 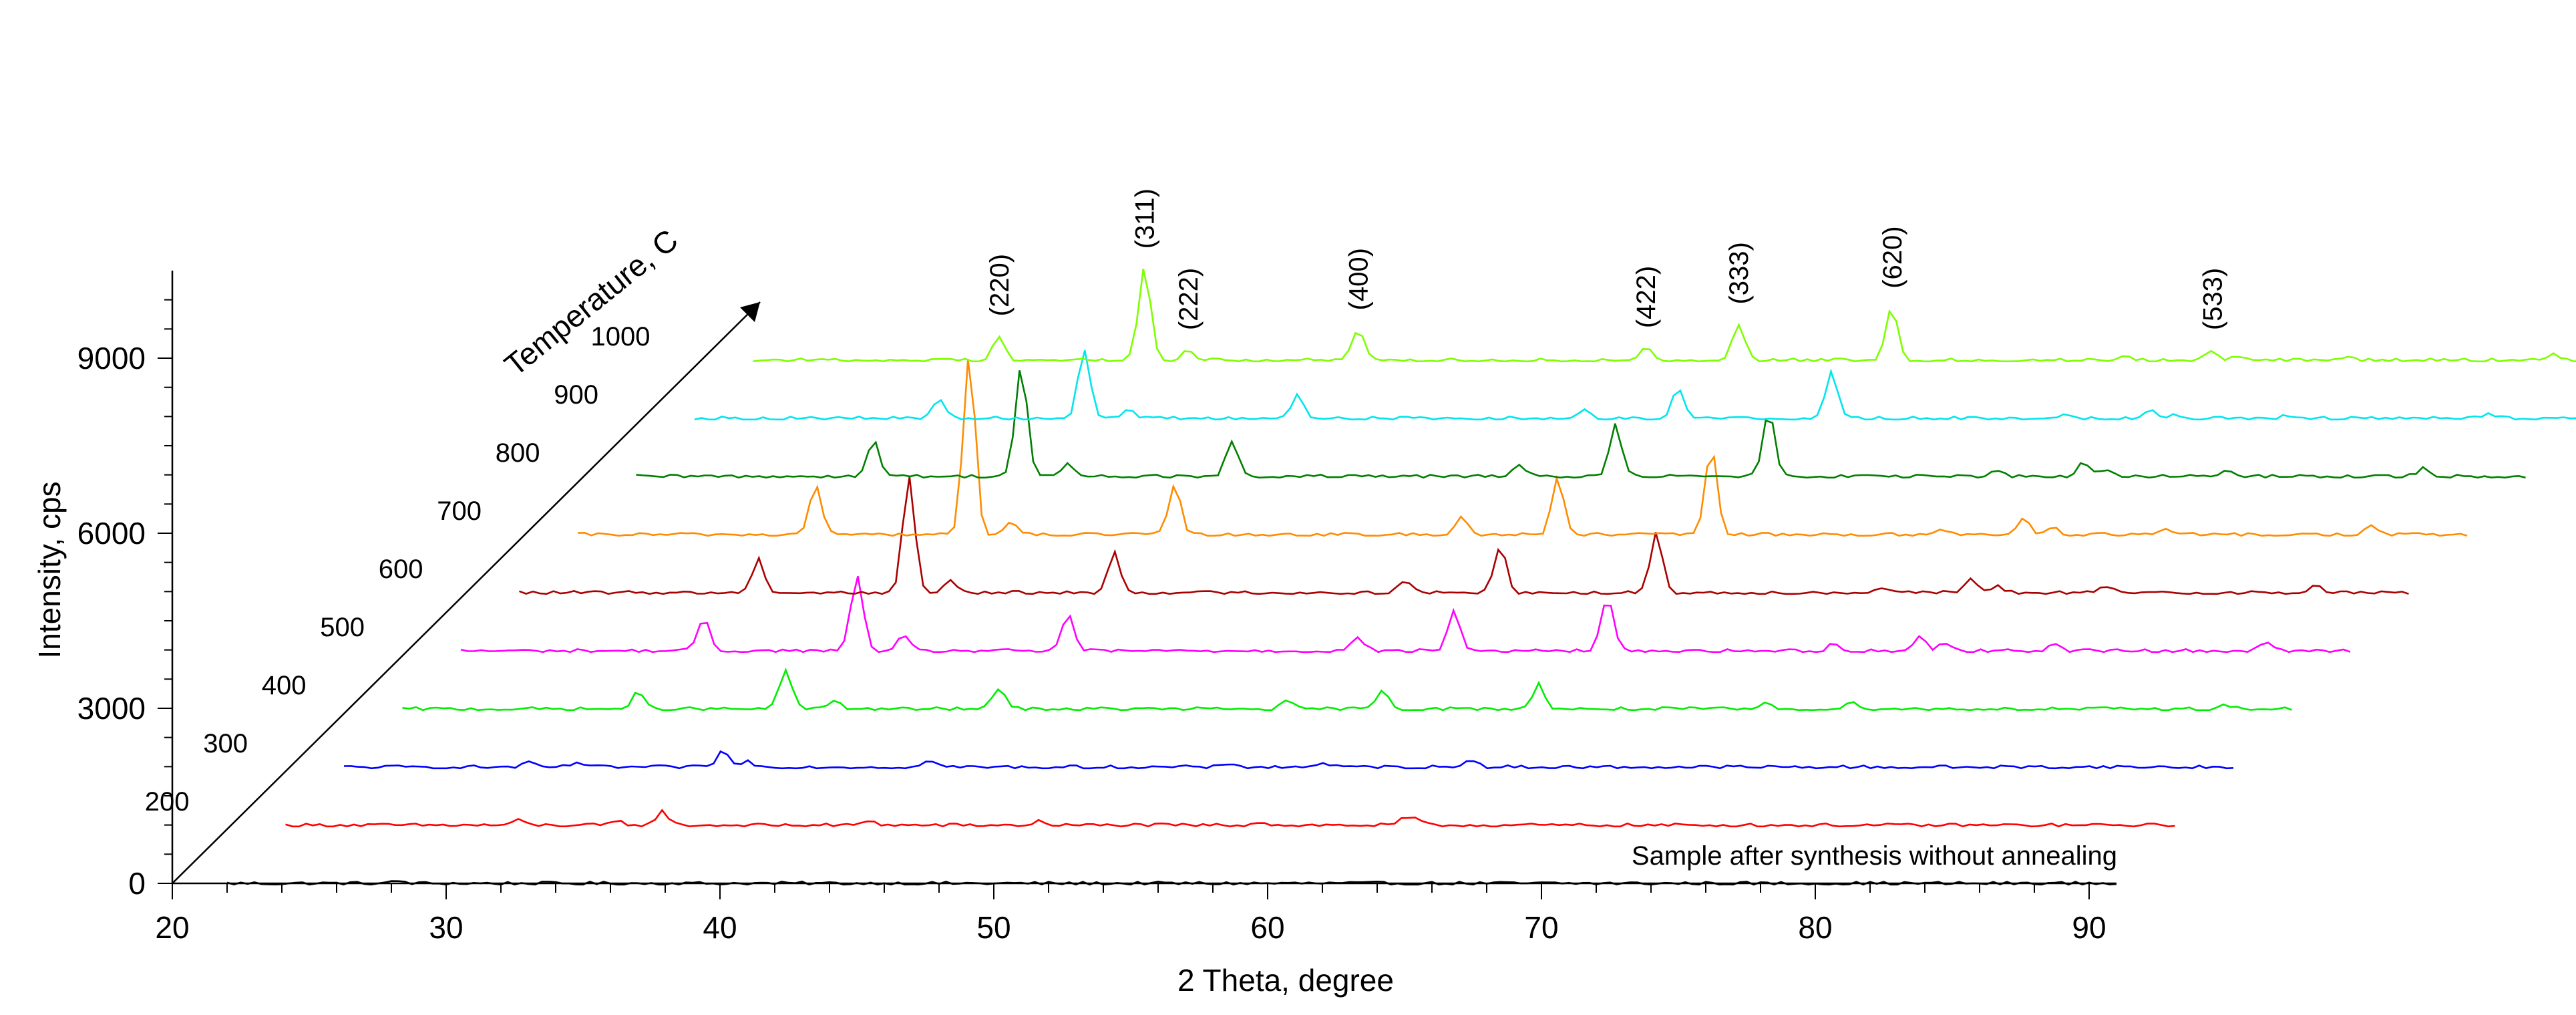 What do you see at coordinates (1267, 928) in the screenshot?
I see `x-tick-label: 60` at bounding box center [1267, 928].